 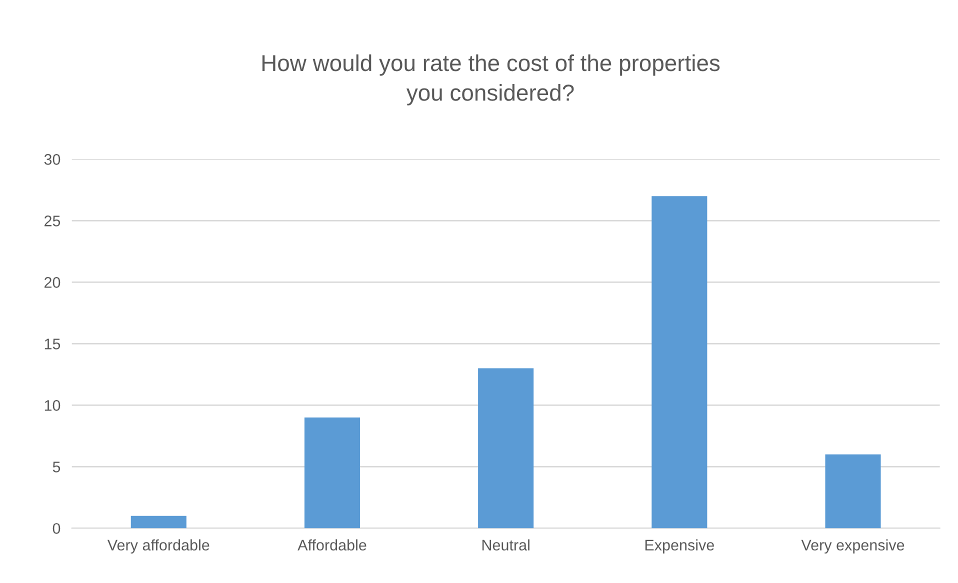 What do you see at coordinates (52, 344) in the screenshot?
I see `y-tick-label: 15` at bounding box center [52, 344].